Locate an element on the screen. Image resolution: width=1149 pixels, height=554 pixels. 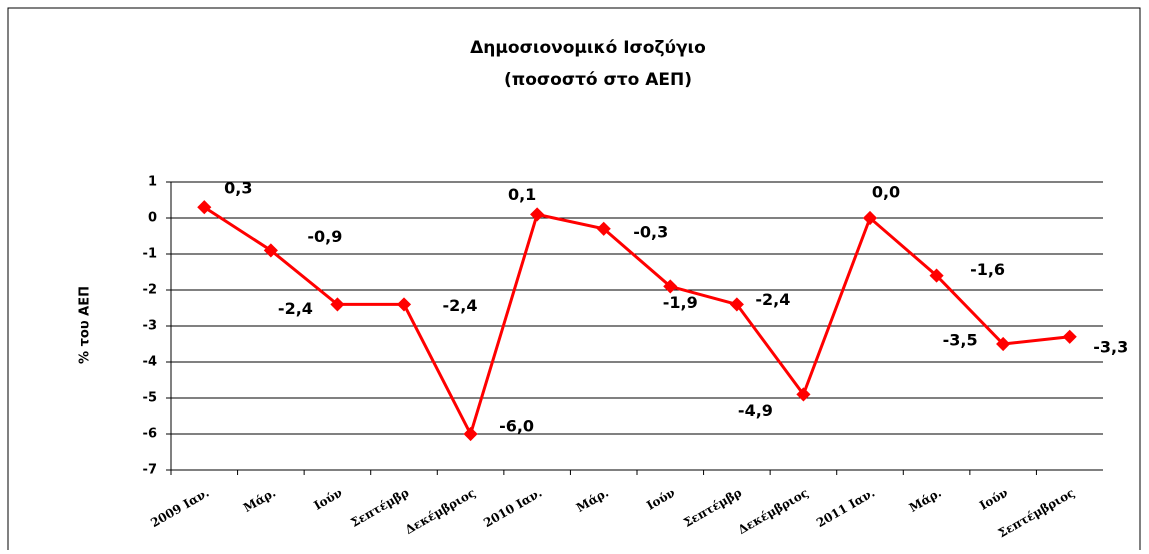
data-label: 0,1 is located at coordinates (522, 194).